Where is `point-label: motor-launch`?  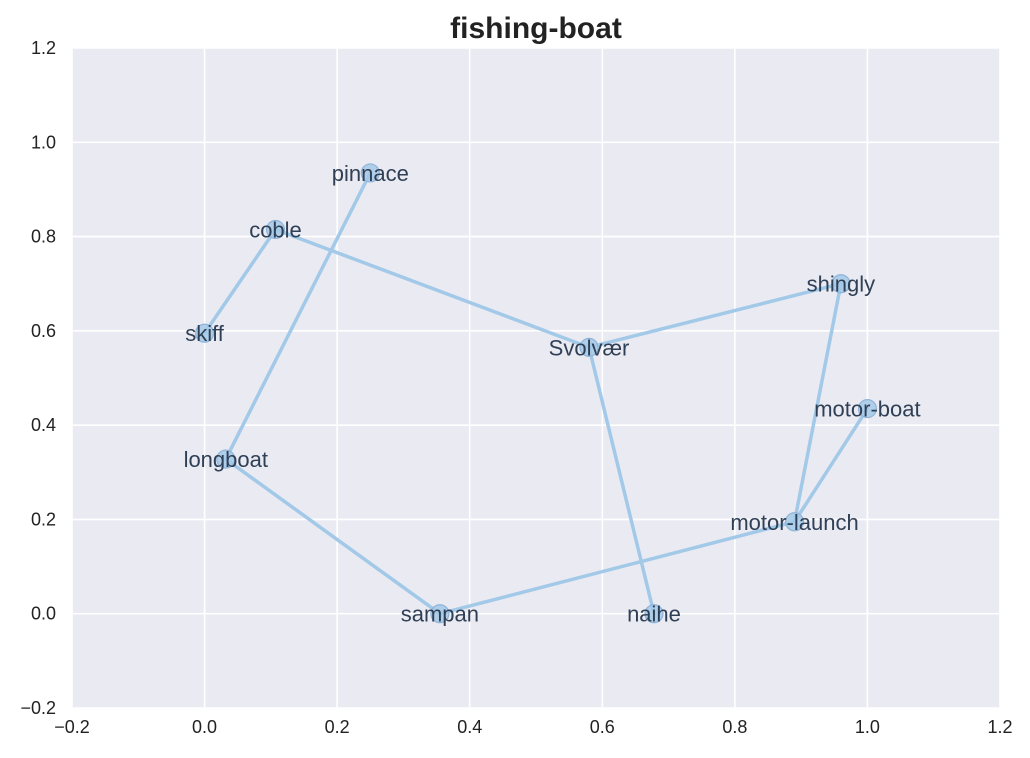 point-label: motor-launch is located at coordinates (794, 522).